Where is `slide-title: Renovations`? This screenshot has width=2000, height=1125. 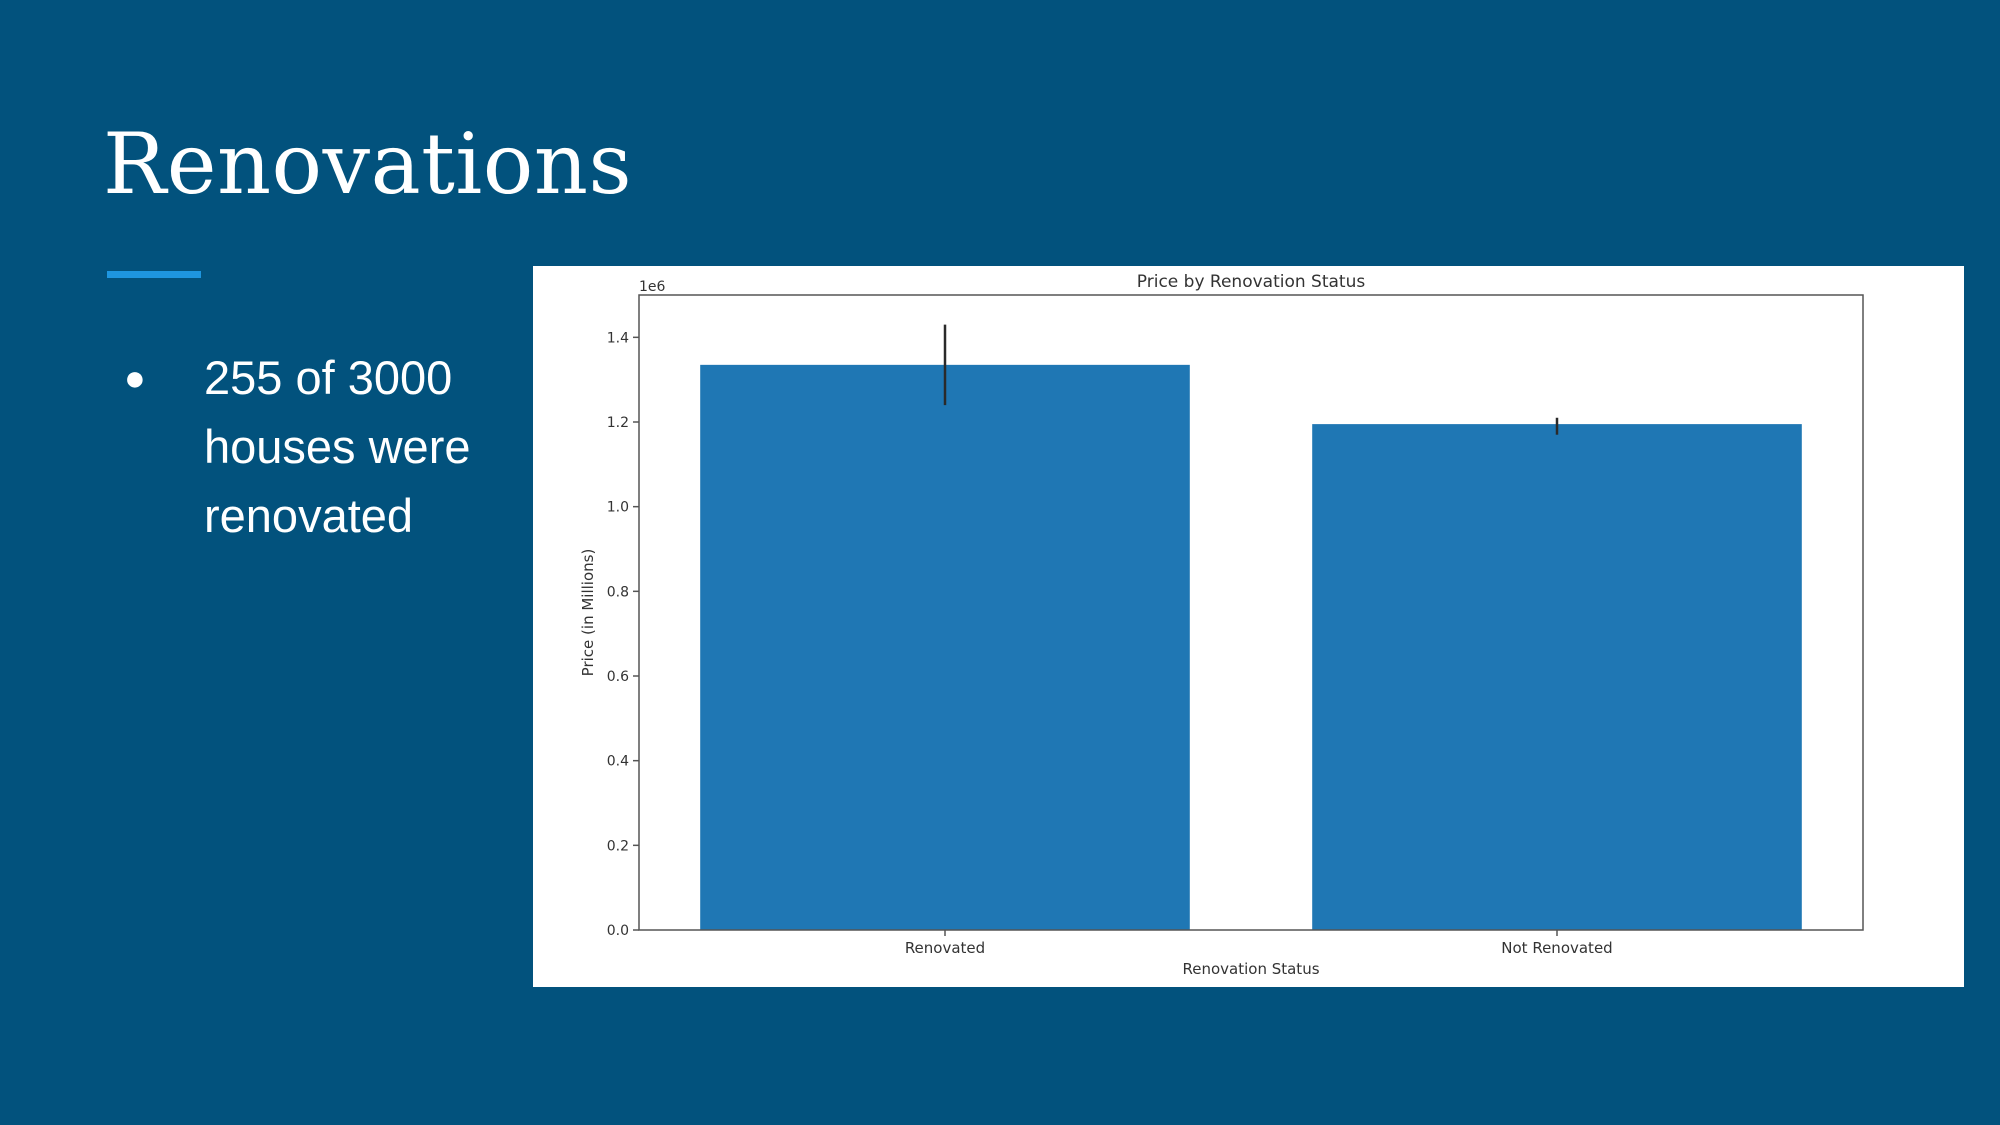
slide-title: Renovations is located at coordinates (368, 164).